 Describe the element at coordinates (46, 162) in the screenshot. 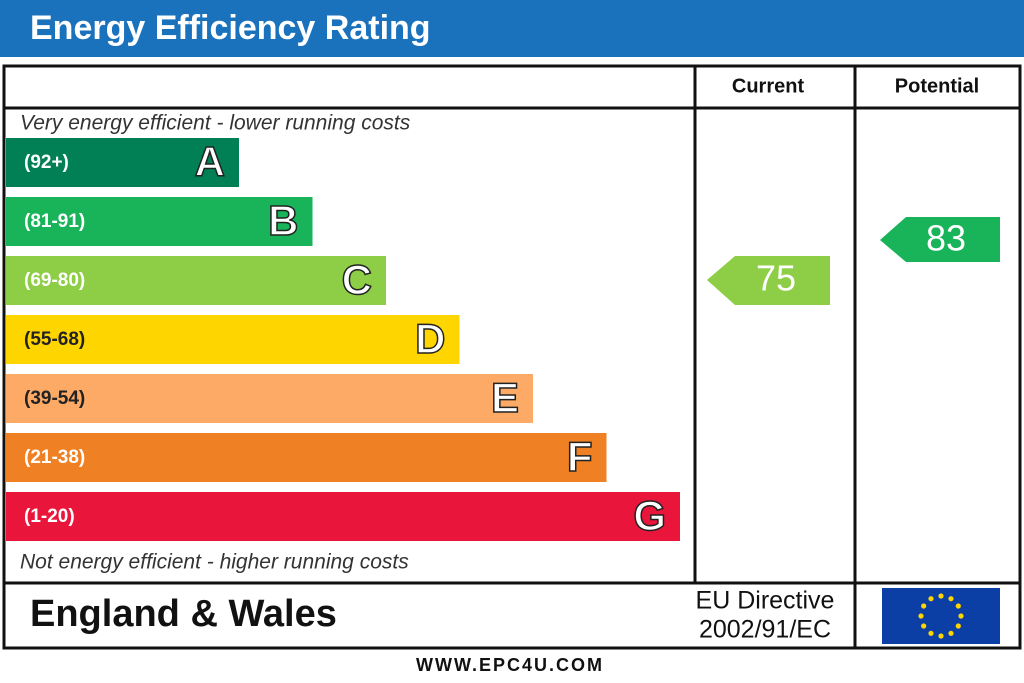

I see `band-range: (92+)` at that location.